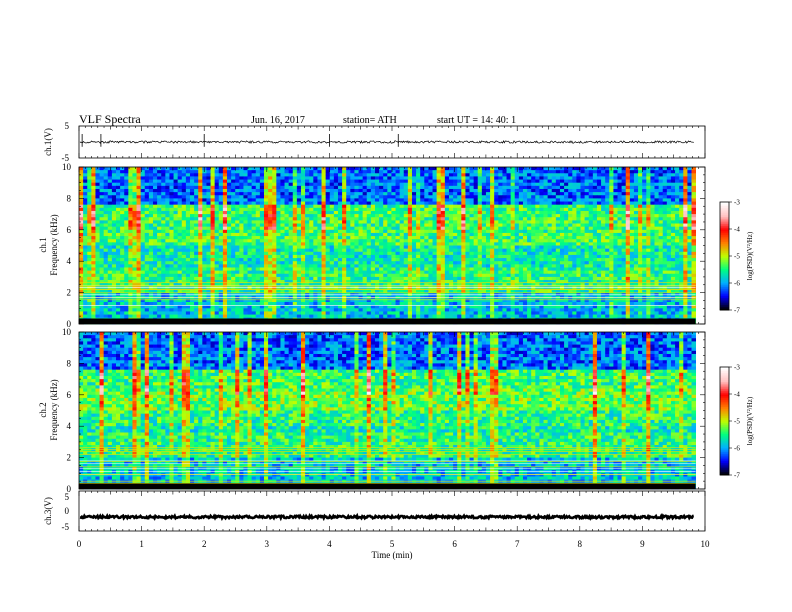 This screenshot has width=792, height=612. What do you see at coordinates (386, 140) in the screenshot?
I see `ch1-waveform-trace` at bounding box center [386, 140].